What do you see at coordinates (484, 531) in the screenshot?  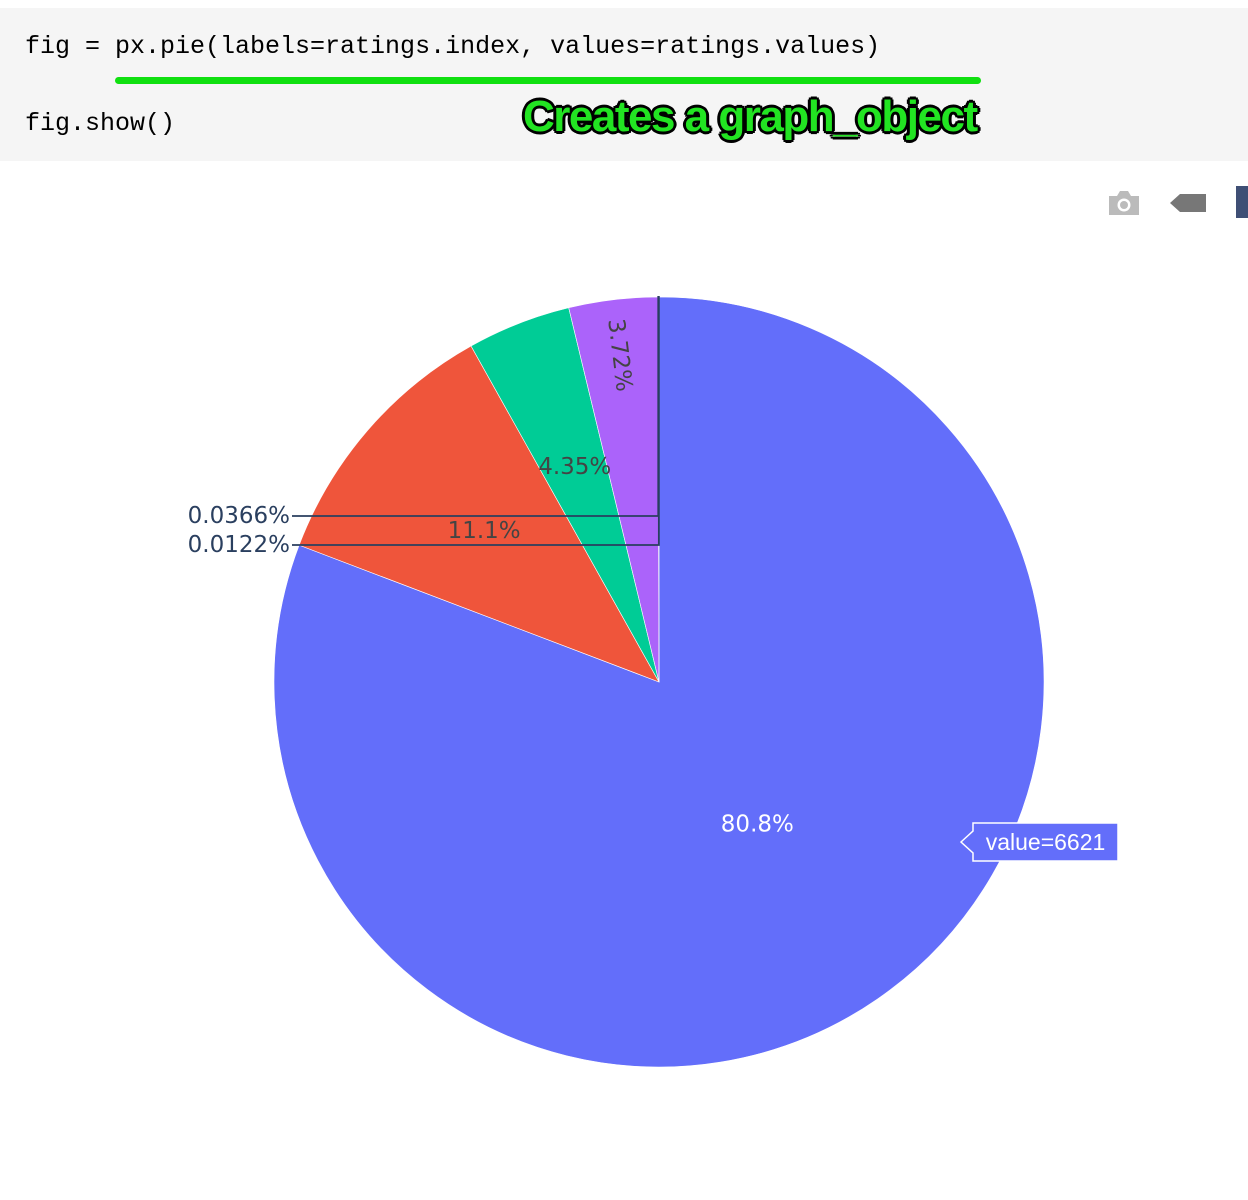 I see `slice-label-2: 11.1%` at bounding box center [484, 531].